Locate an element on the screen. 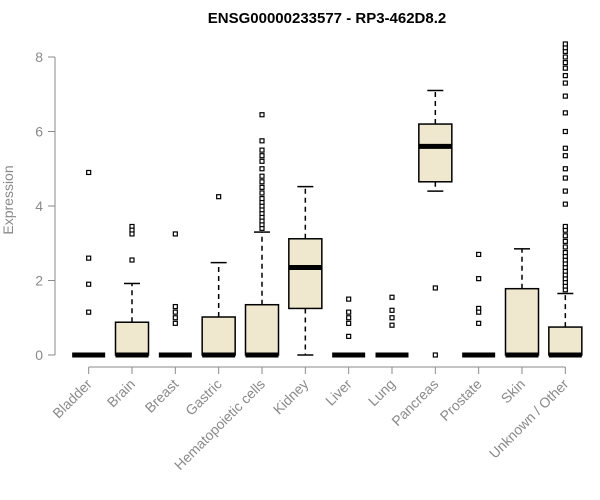 This screenshot has height=500, width=600. y-axis: 0 2 4 6 8 is located at coordinates (45, 206).